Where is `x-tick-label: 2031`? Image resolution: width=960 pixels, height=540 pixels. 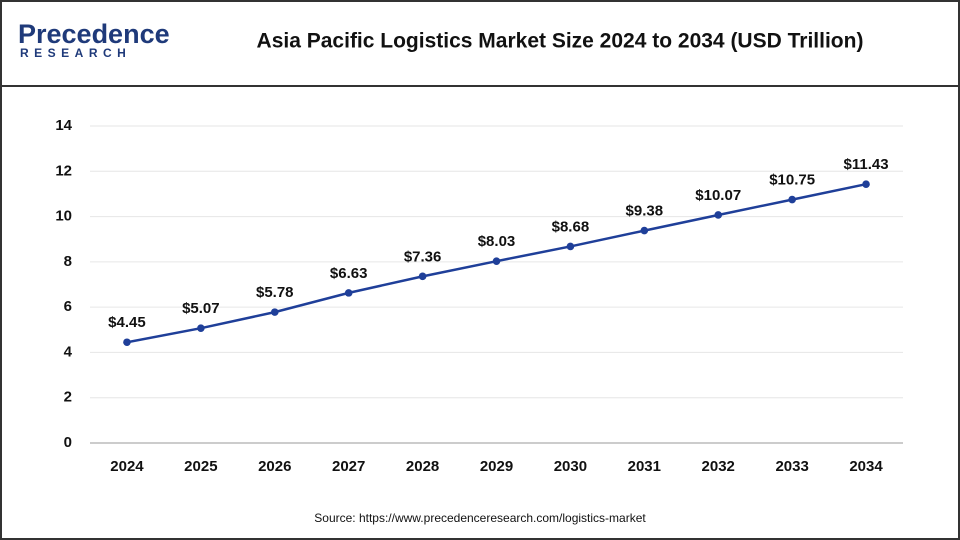
x-tick-label: 2031 is located at coordinates (644, 466).